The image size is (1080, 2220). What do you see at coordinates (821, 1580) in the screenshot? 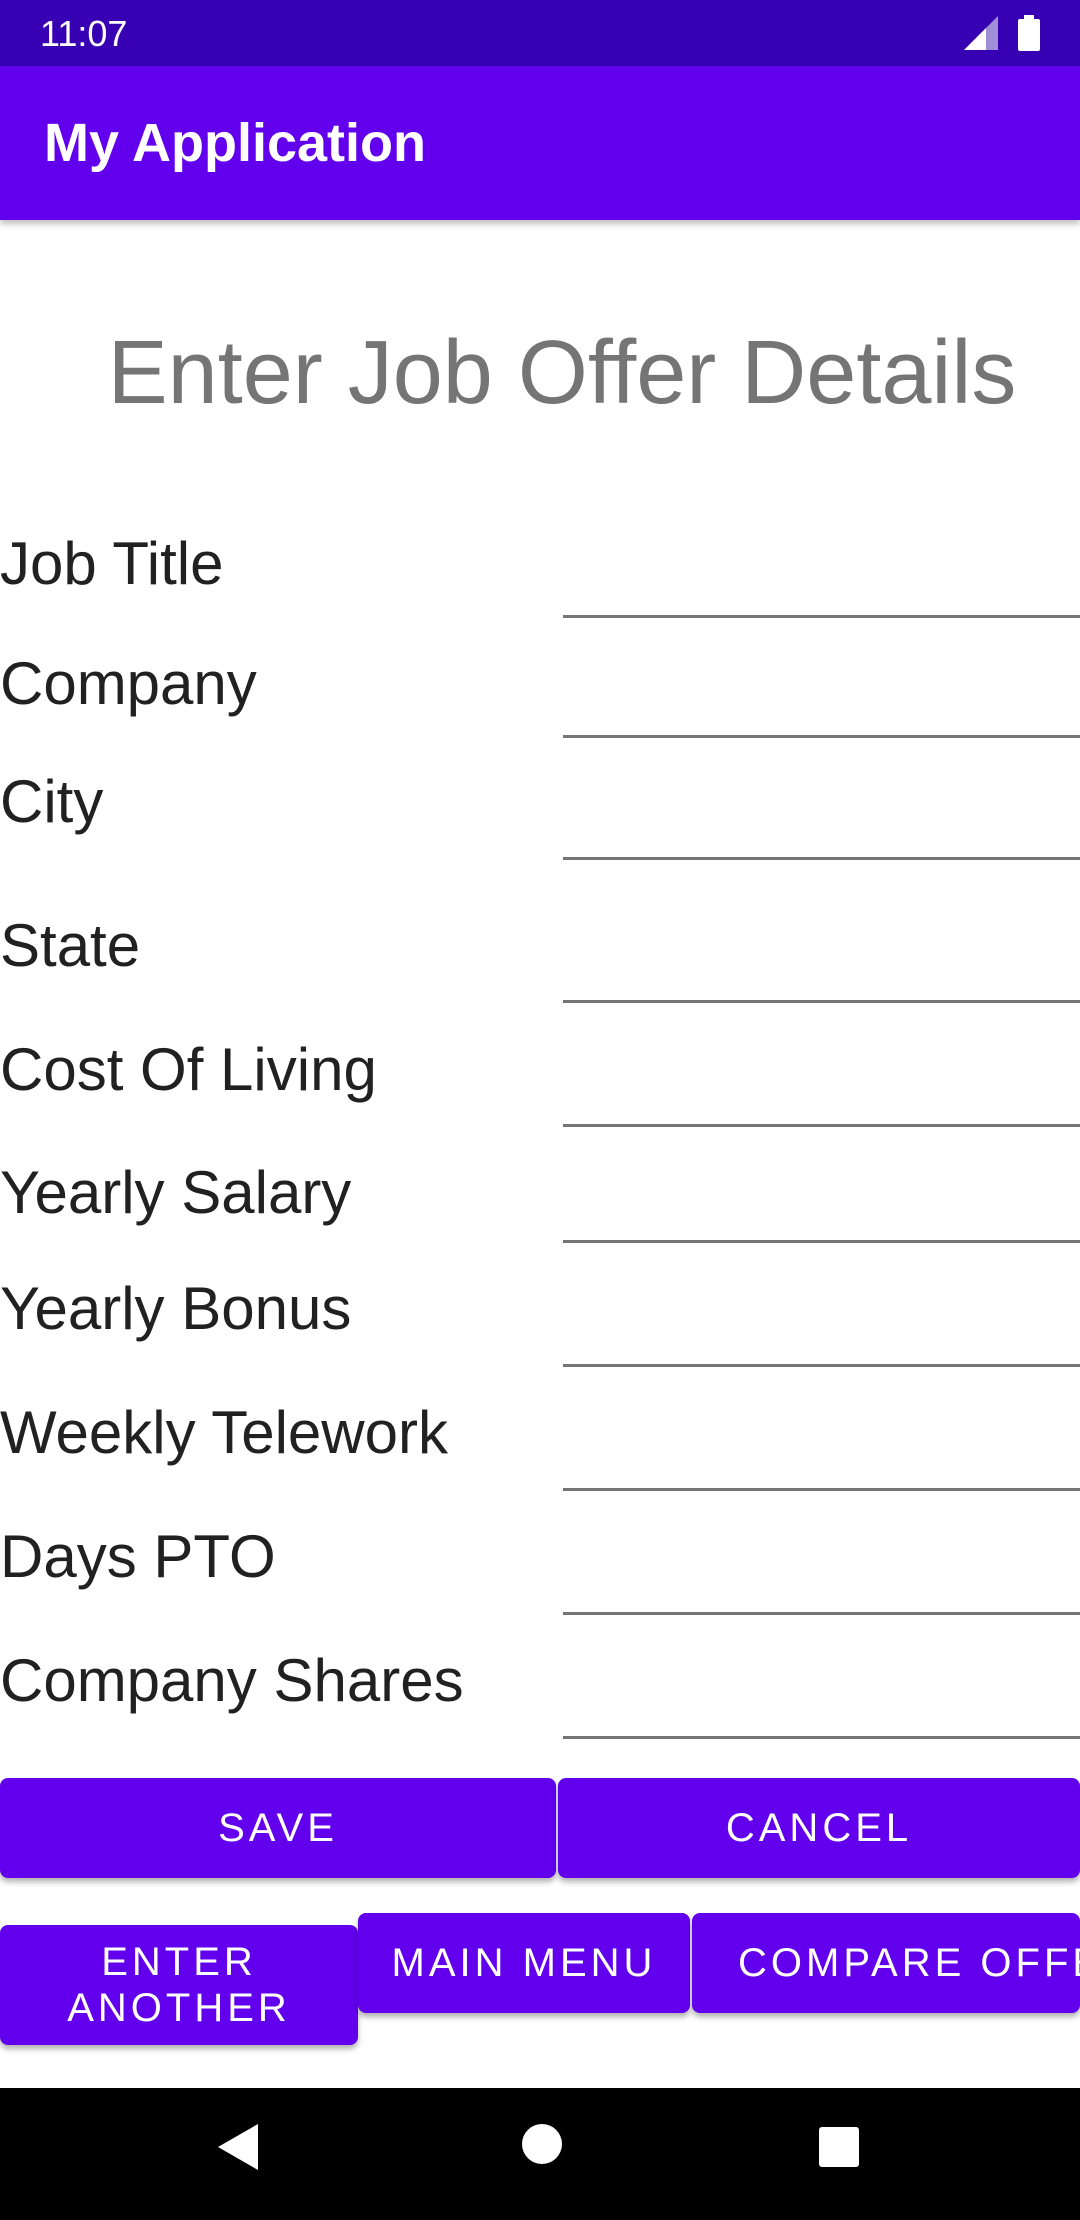
I see `days-pto-input` at bounding box center [821, 1580].